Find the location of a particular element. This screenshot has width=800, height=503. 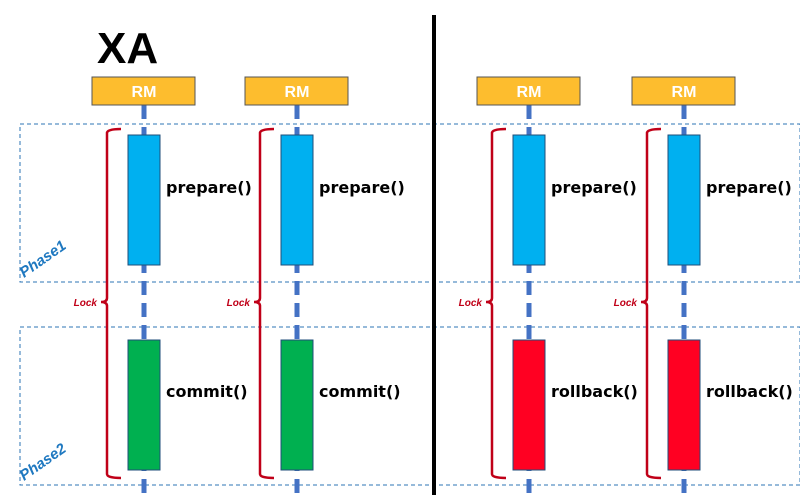

diagram-title: XA is located at coordinates (127, 48).